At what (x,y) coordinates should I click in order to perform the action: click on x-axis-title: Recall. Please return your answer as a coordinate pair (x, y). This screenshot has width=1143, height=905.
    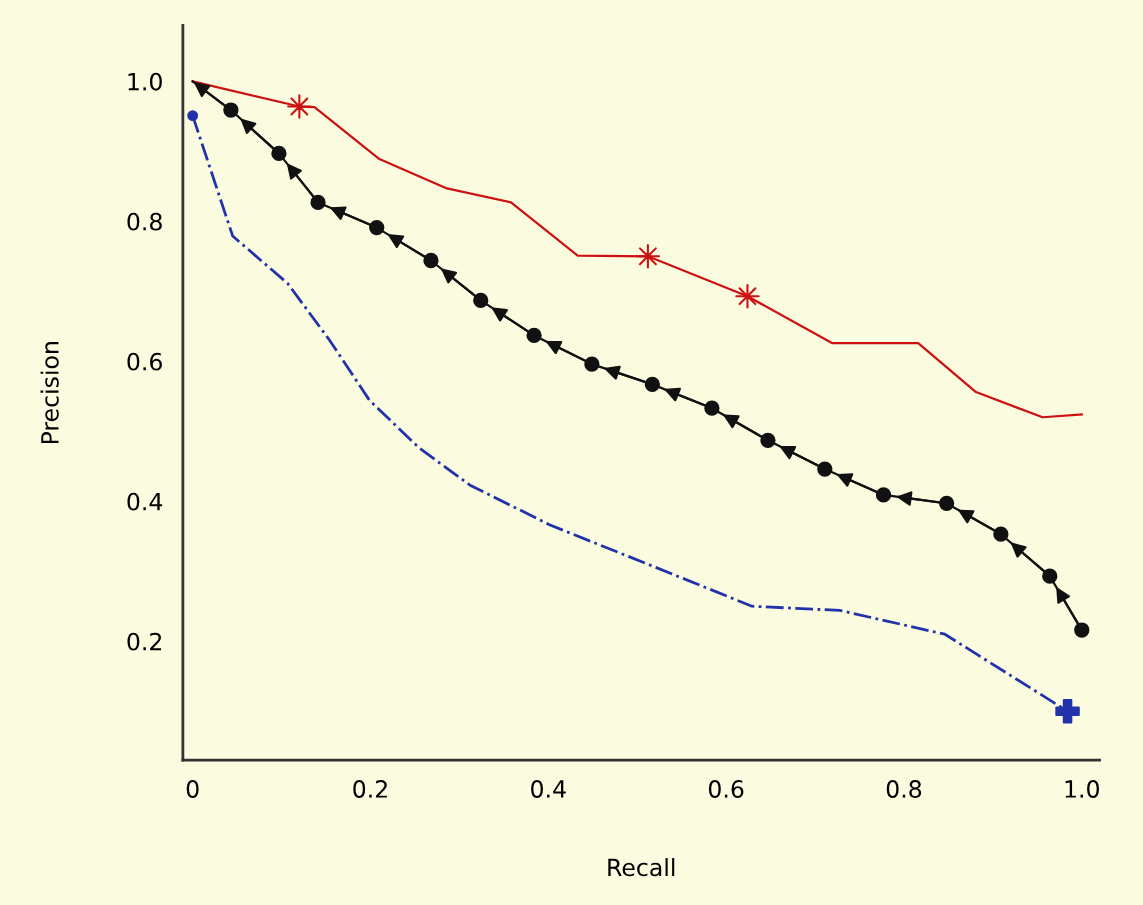
    Looking at the image, I should click on (641, 867).